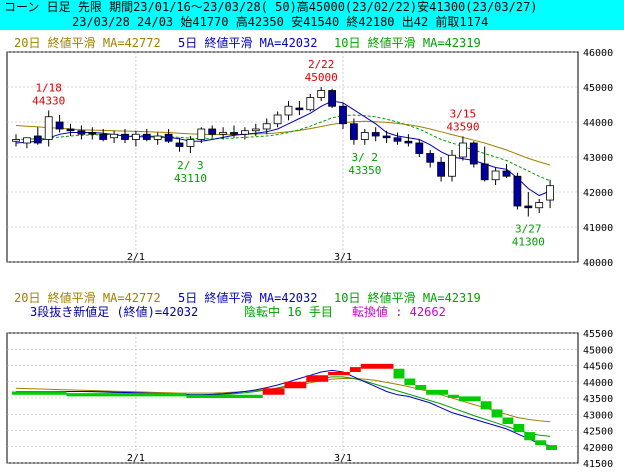  Describe the element at coordinates (598, 158) in the screenshot. I see `upper-ytick-label: 43000` at that location.